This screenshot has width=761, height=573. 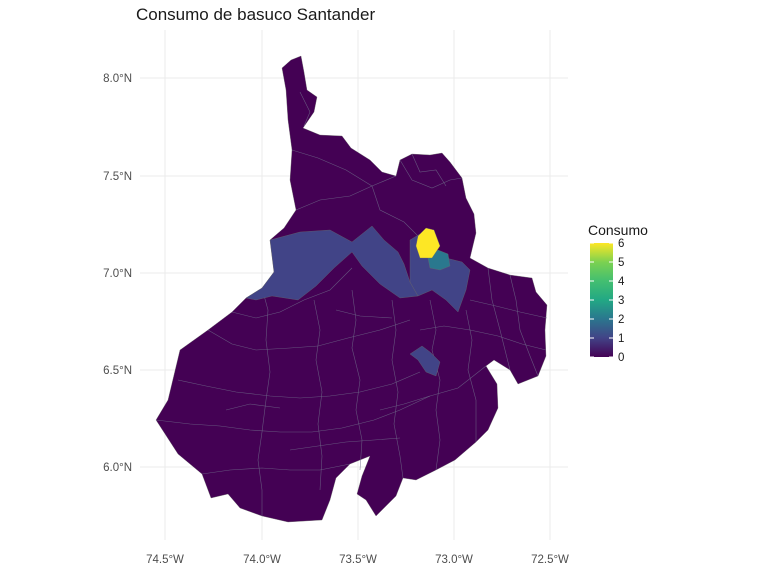 I want to click on legend-tick-label: 0, so click(x=621, y=358).